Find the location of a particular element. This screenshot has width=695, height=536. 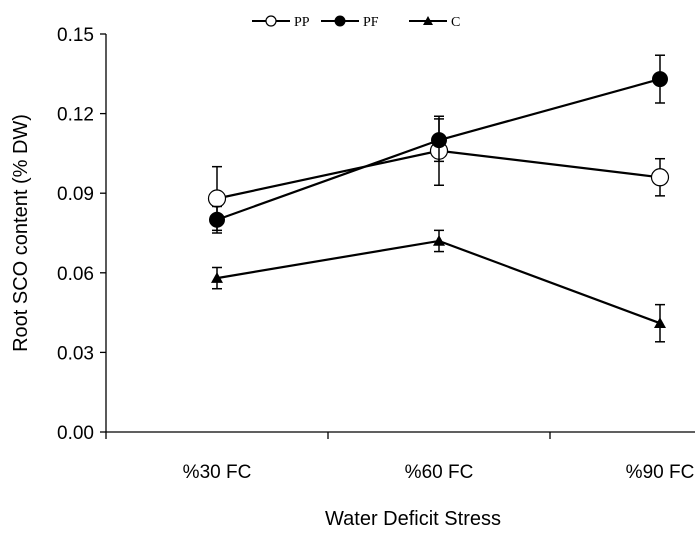

series-c is located at coordinates (438, 286).